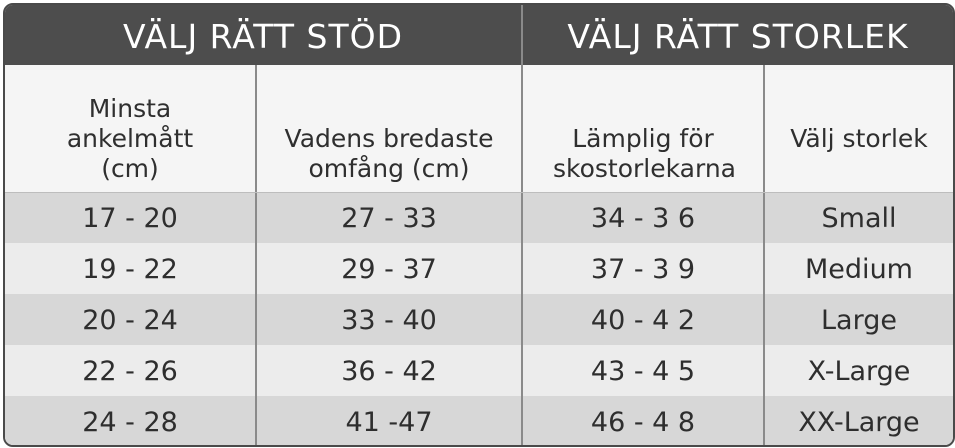 The width and height of the screenshot is (955, 448). What do you see at coordinates (644, 153) in the screenshot?
I see `column-header-label: Lämplig för skostorlekarna` at bounding box center [644, 153].